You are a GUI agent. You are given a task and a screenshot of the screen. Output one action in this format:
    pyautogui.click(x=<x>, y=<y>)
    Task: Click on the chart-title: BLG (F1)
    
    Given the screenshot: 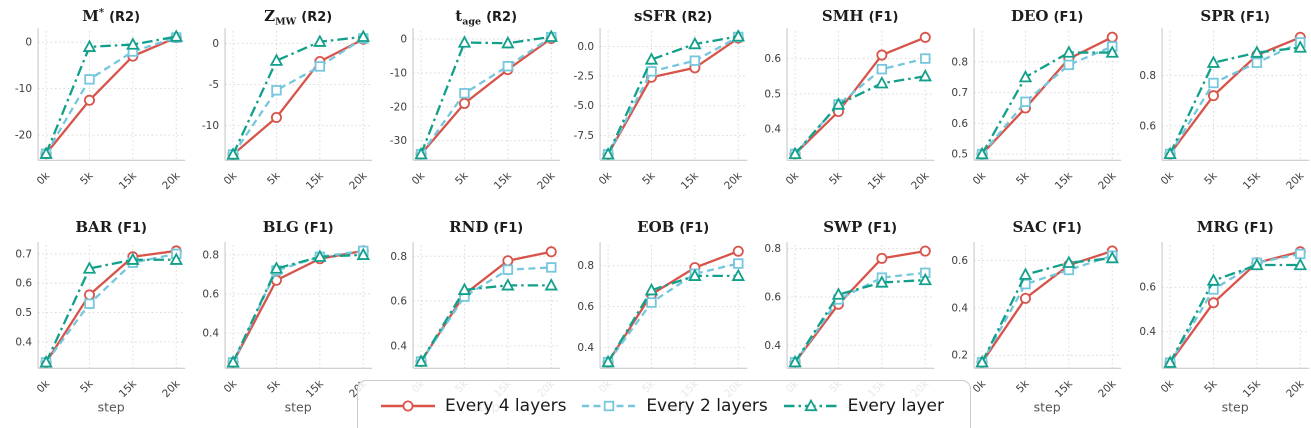 What is the action you would take?
    pyautogui.click(x=298, y=227)
    